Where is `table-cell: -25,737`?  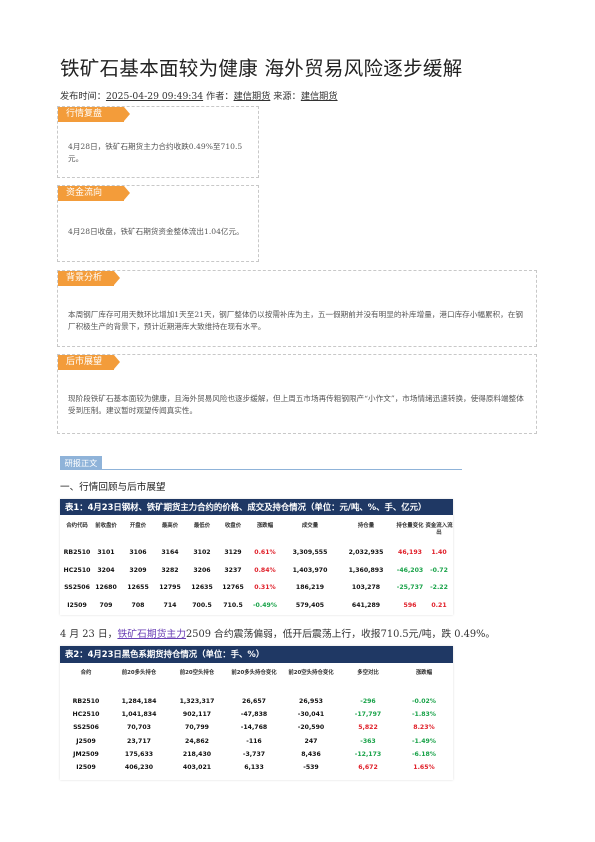 table-cell: -25,737 is located at coordinates (410, 587).